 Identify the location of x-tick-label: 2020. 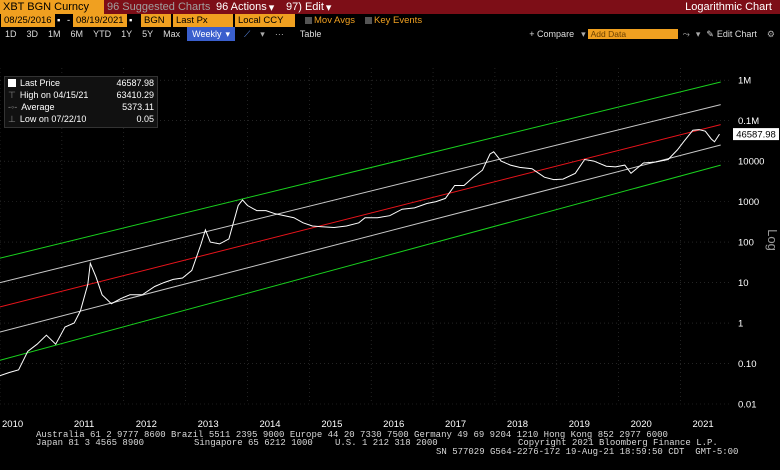
(641, 424).